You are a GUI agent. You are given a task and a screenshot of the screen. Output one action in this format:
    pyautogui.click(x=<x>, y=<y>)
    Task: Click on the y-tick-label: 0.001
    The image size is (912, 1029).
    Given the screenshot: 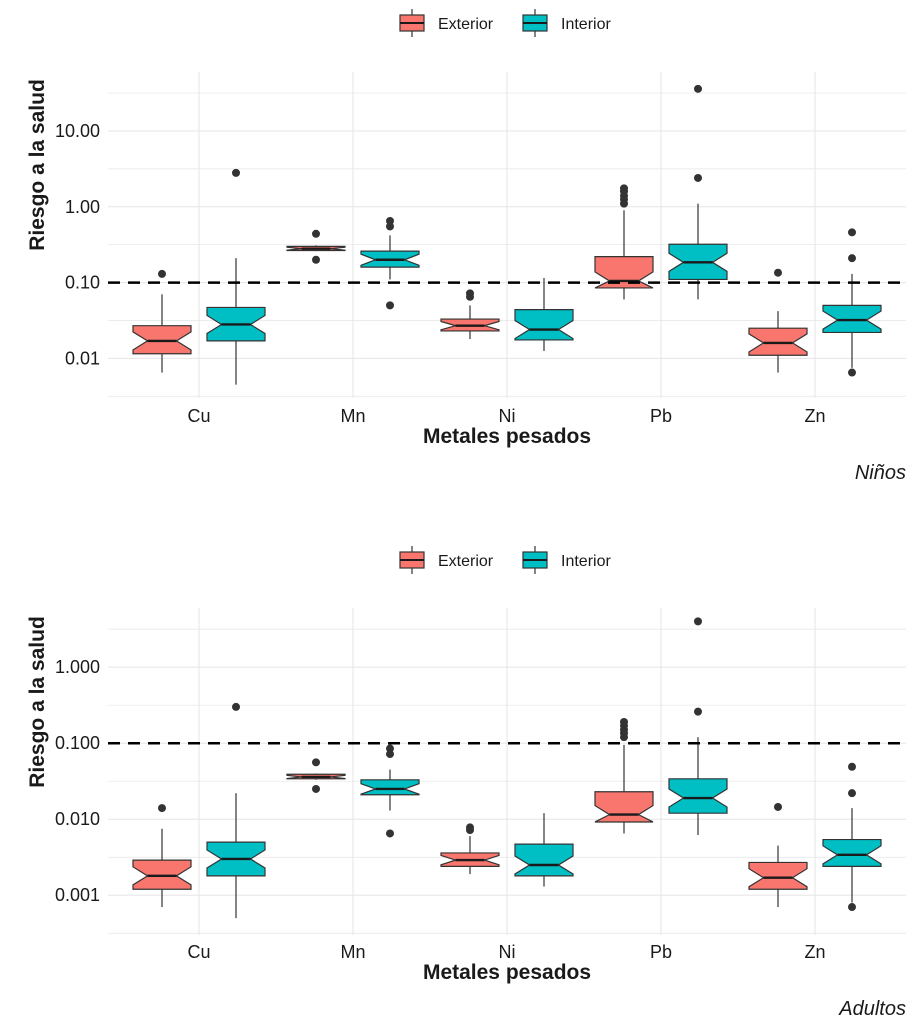 What is the action you would take?
    pyautogui.click(x=77, y=895)
    